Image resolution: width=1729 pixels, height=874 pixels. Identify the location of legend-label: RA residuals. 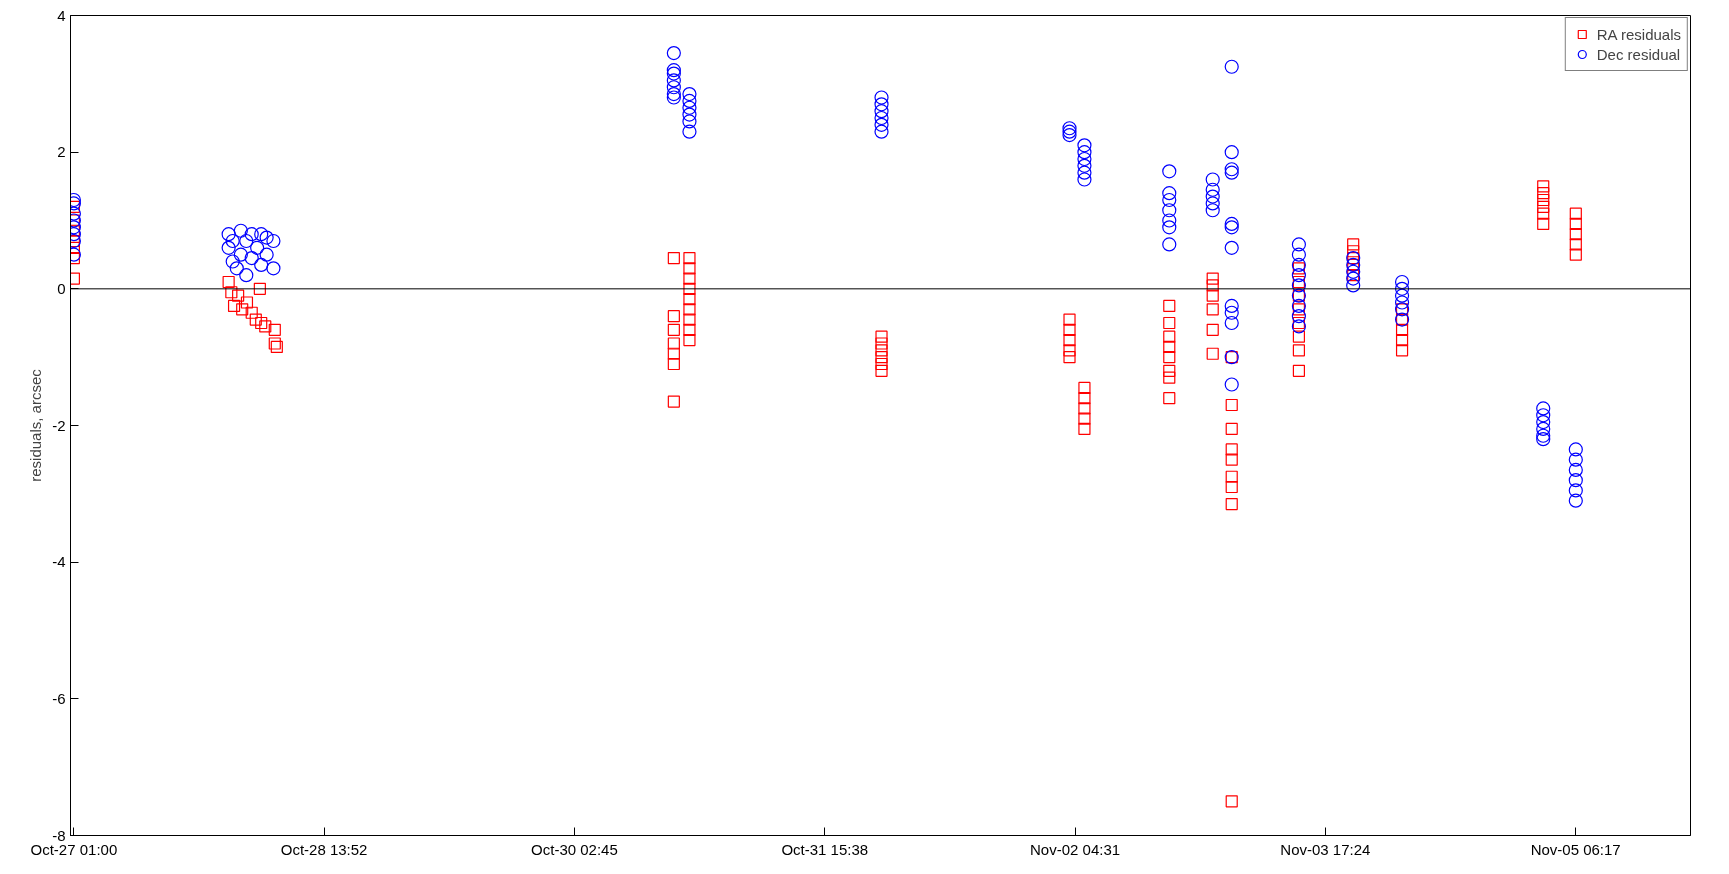
(1638, 34).